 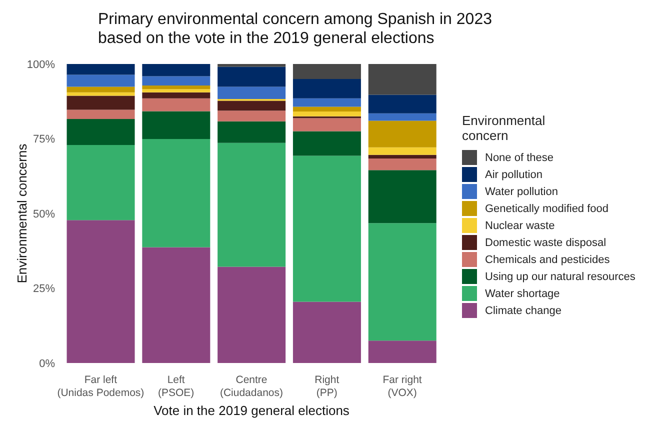 I want to click on x-tick-label: Centre (Ciudadanos), so click(x=252, y=386).